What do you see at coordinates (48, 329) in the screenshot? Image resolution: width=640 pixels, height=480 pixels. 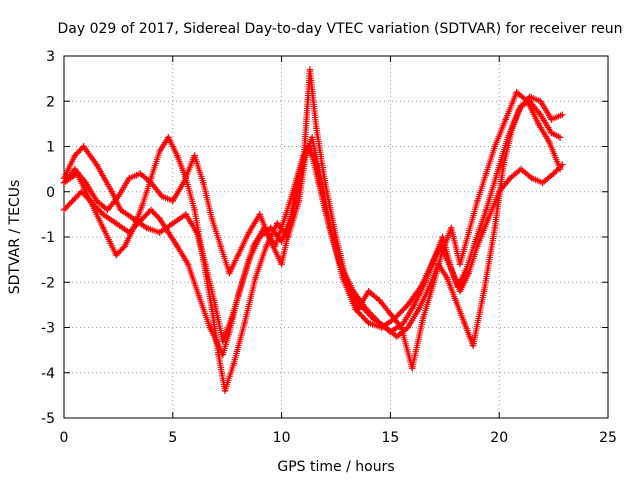 I see `y-tick-label: -3` at bounding box center [48, 329].